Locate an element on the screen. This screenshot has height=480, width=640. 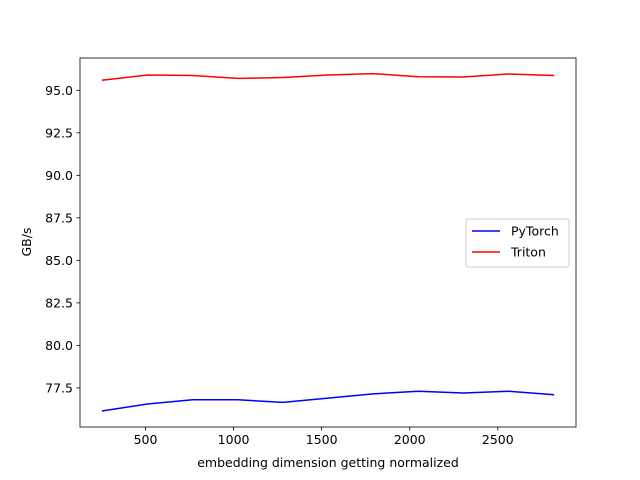
x-tick-label: 2000 is located at coordinates (410, 439).